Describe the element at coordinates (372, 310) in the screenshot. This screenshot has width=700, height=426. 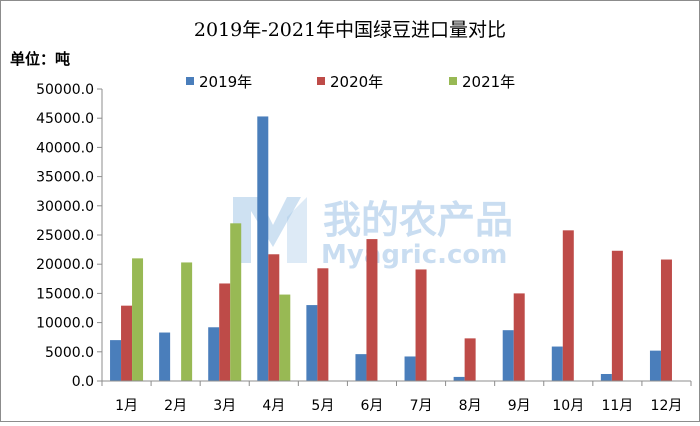
I see `bar-2020年-6月` at that location.